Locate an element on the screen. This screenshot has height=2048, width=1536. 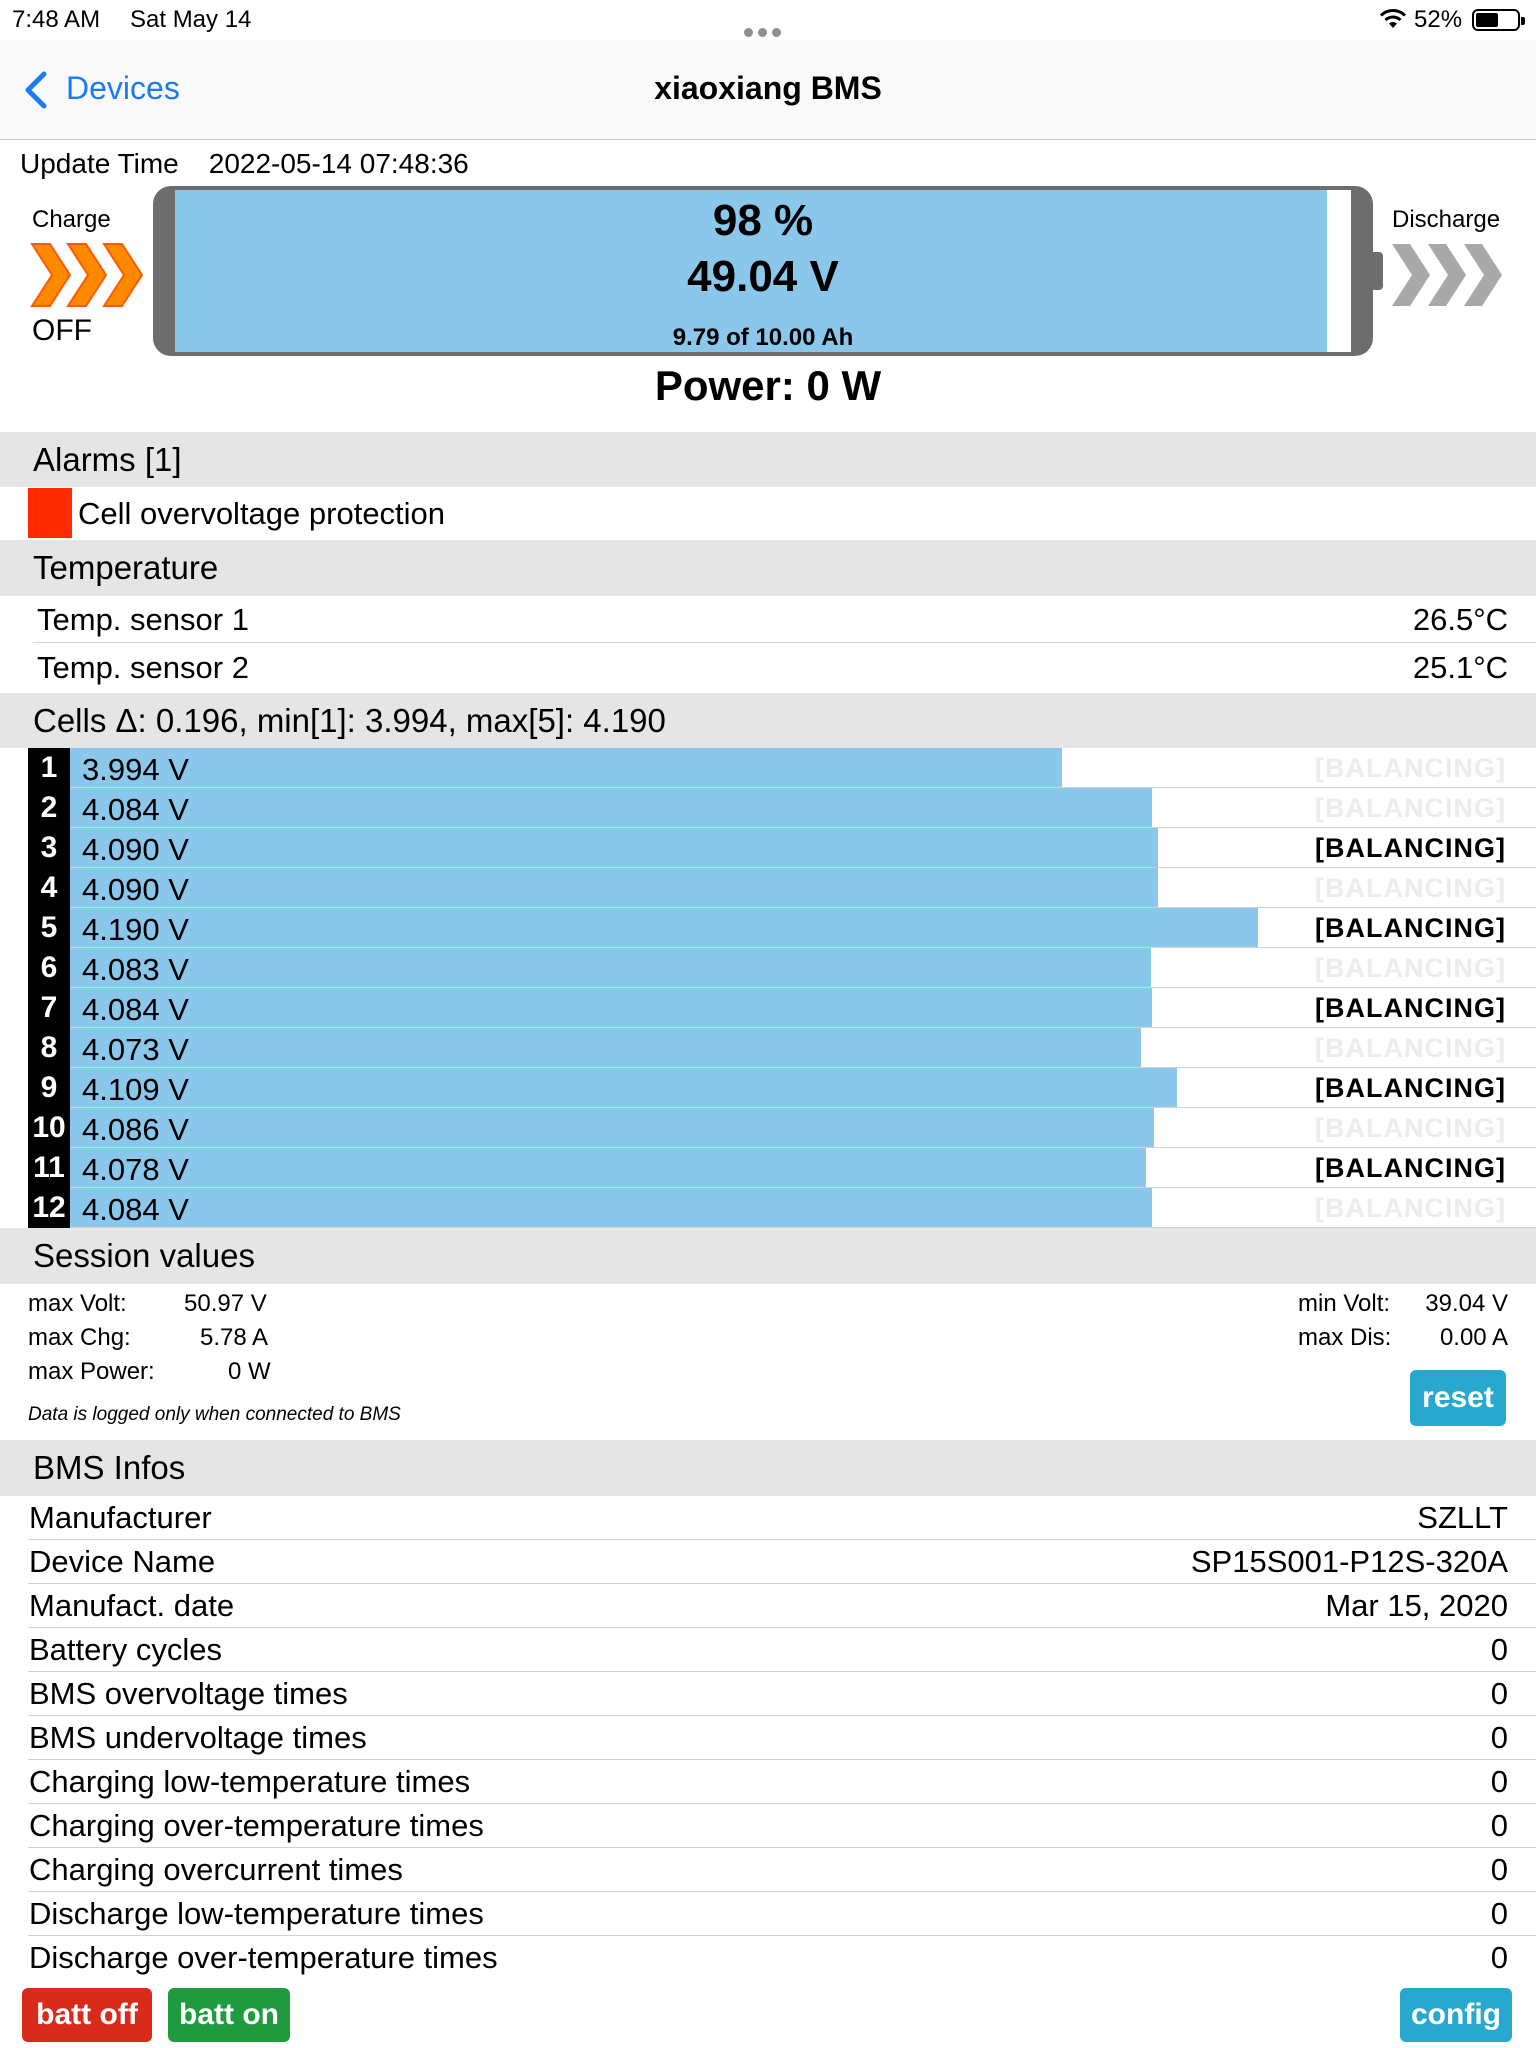
chevron-left-icon is located at coordinates (37, 90).